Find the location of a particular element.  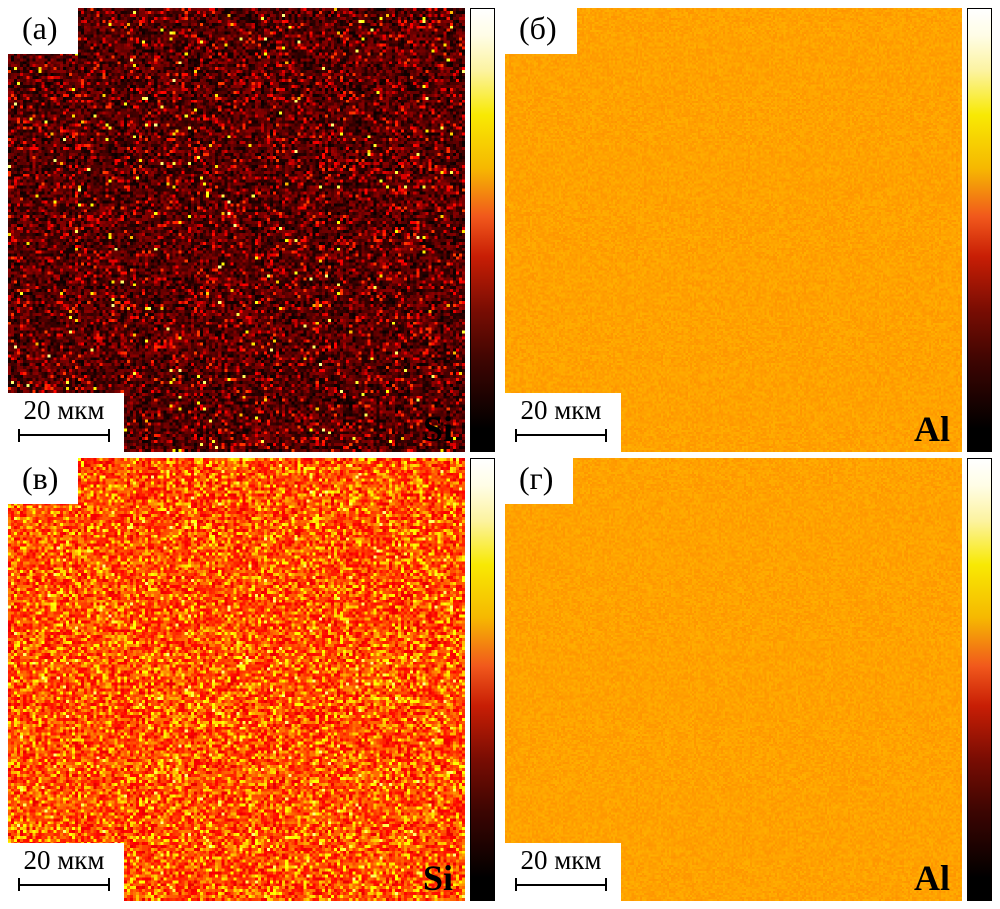

panel-label: (в) is located at coordinates (43, 480).